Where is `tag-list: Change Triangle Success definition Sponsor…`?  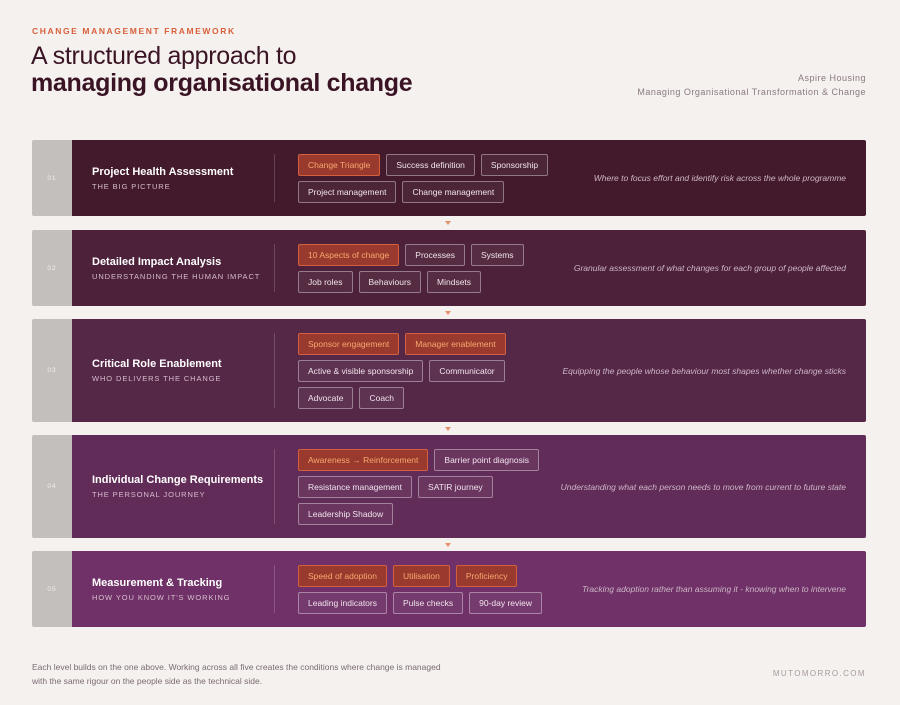
tag-list: Change Triangle Success definition Sponsor… is located at coordinates (417, 178).